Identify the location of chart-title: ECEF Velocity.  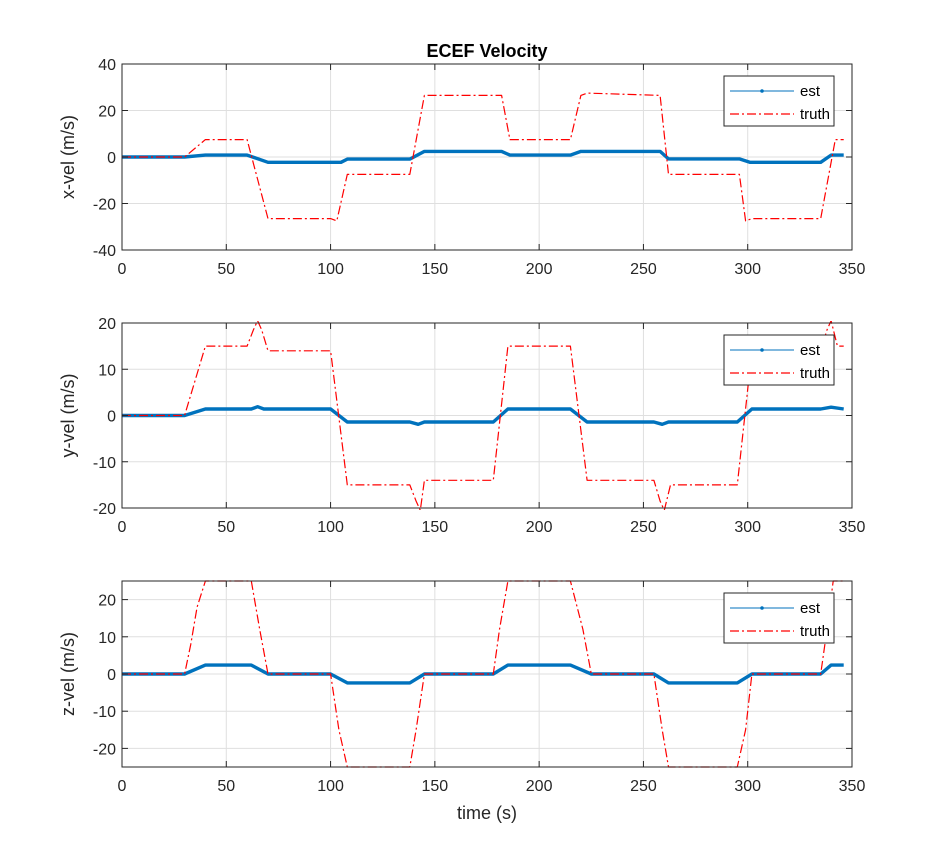
(486, 51).